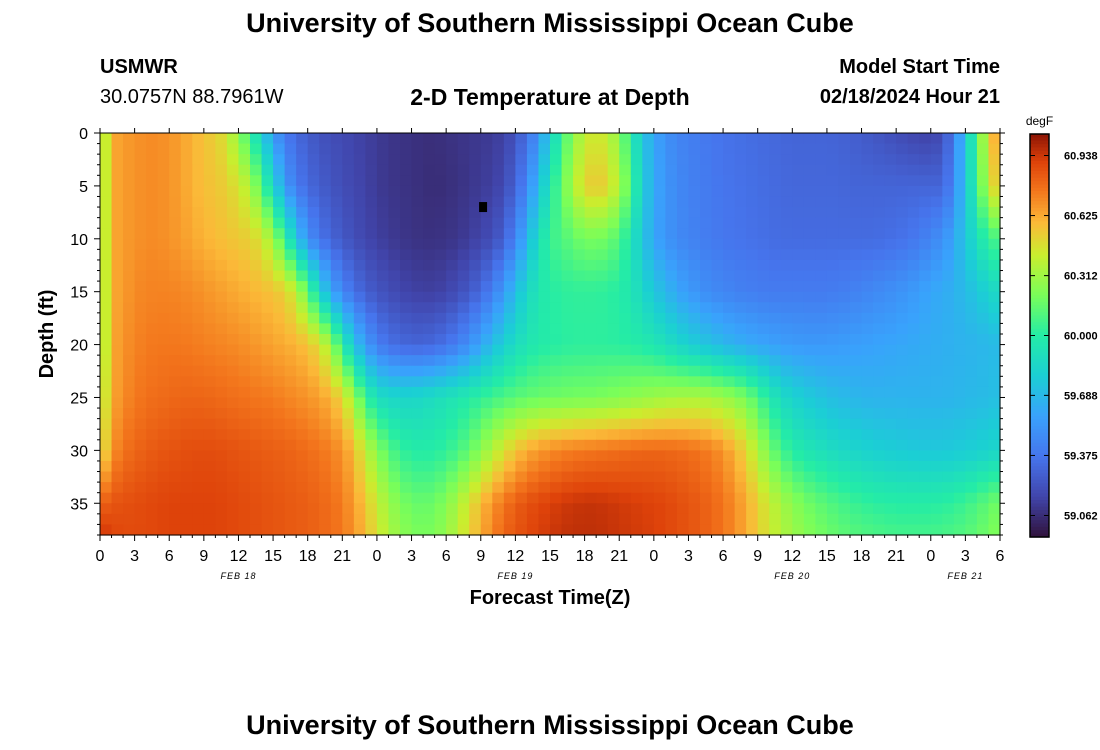 This screenshot has width=1100, height=750. I want to click on date-label: FEB 18, so click(238, 576).